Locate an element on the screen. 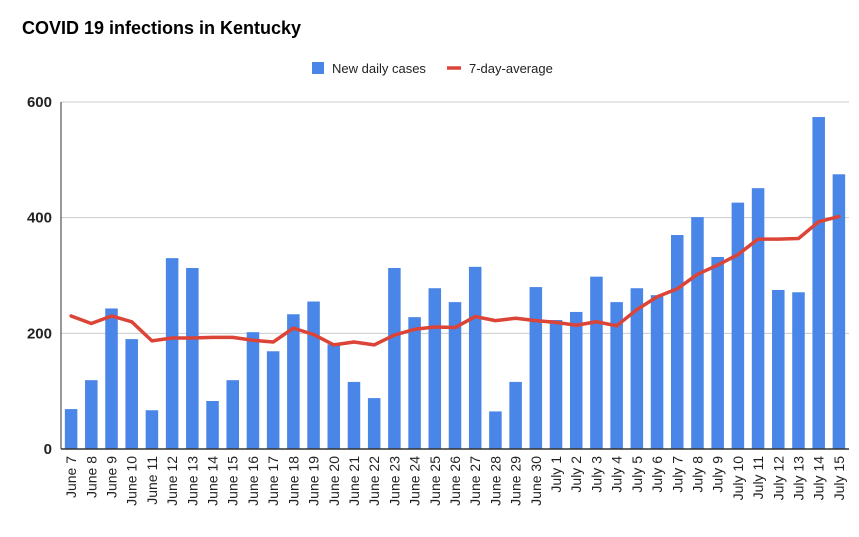 The height and width of the screenshot is (537, 859). legend: New daily cases 7-day-average is located at coordinates (432, 68).